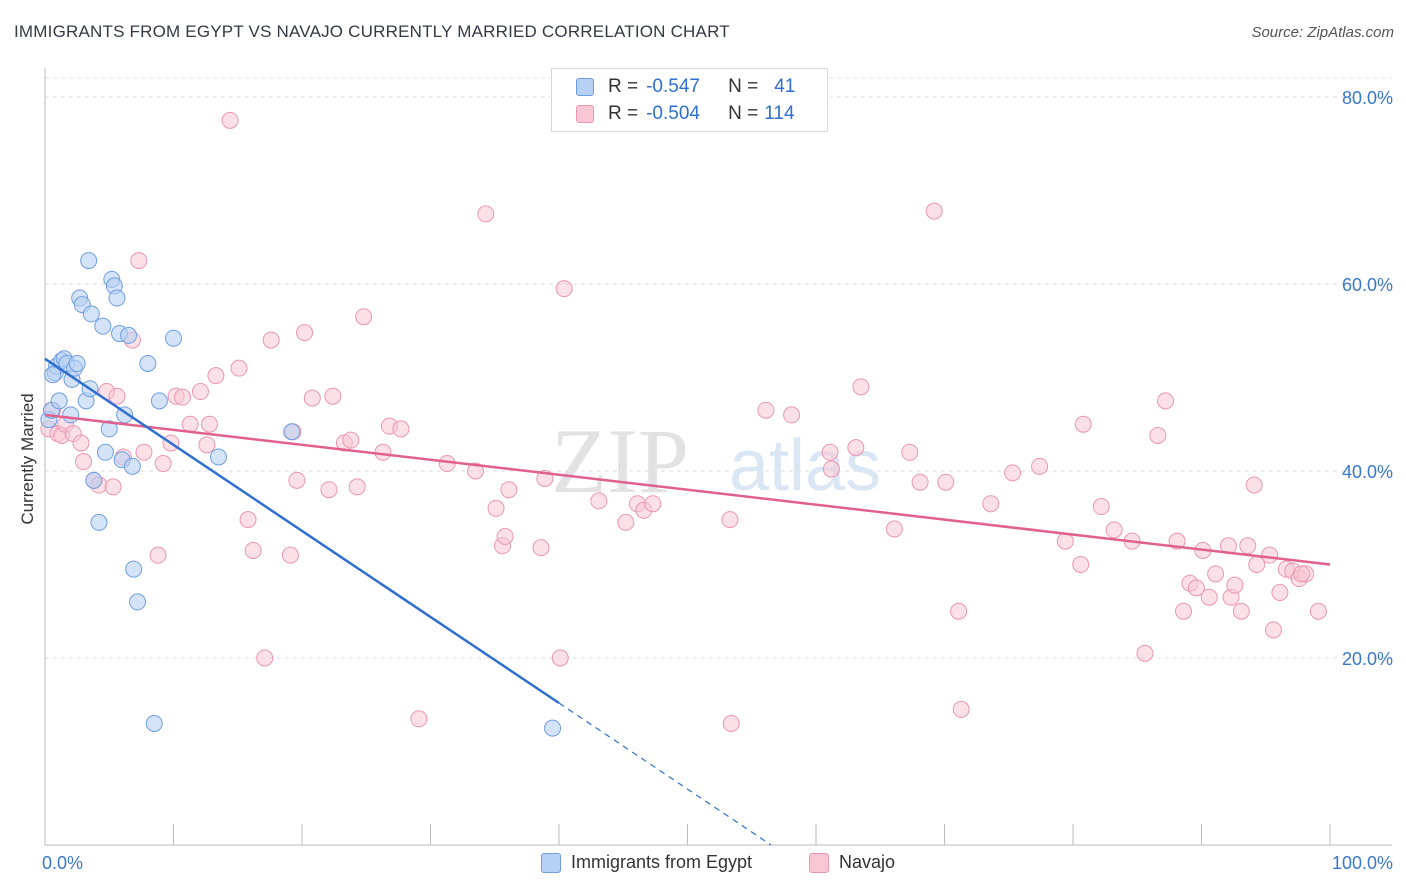 Image resolution: width=1406 pixels, height=892 pixels. I want to click on x-tick-label: 100.0%, so click(1362, 863).